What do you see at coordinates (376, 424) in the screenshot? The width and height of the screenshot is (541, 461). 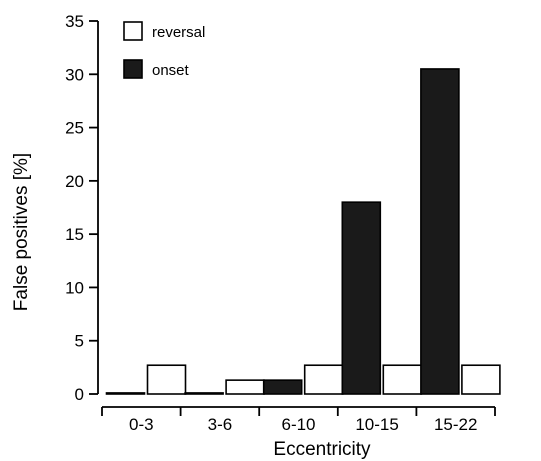 I see `x-tick-label-10-15: 10-15` at bounding box center [376, 424].